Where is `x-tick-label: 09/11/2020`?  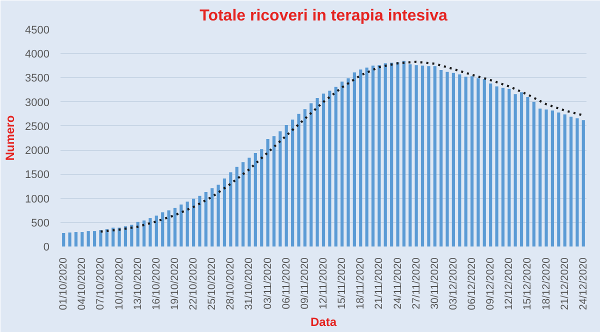 x-tick-label: 09/11/2020 is located at coordinates (304, 283).